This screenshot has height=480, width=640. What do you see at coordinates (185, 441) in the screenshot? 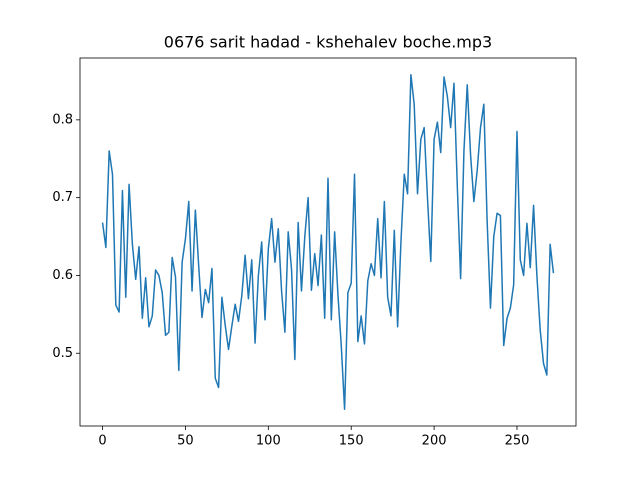
I see `x-tick-label: 50` at bounding box center [185, 441].